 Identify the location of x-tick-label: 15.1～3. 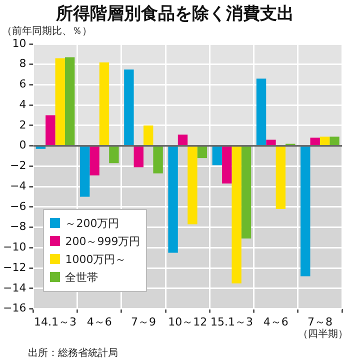
(231, 321).